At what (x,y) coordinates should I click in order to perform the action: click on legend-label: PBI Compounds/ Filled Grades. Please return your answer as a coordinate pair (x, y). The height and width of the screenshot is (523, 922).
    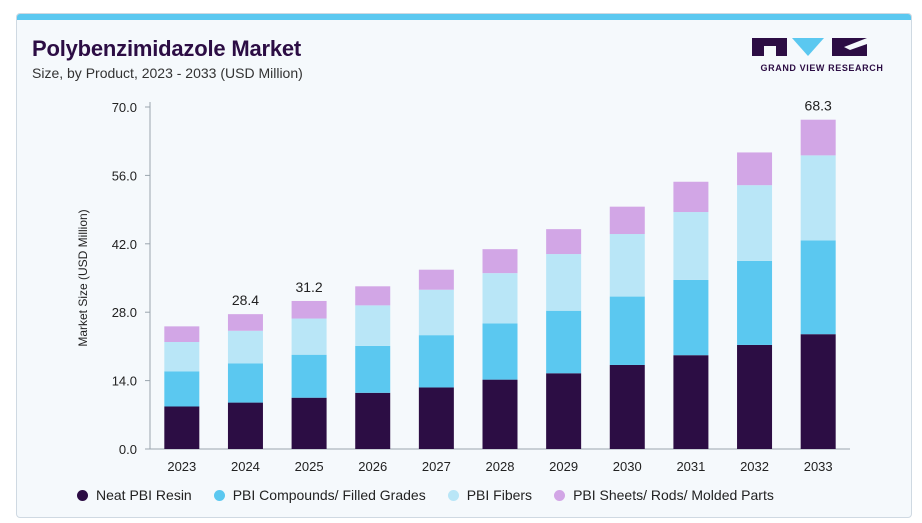
    Looking at the image, I should click on (329, 495).